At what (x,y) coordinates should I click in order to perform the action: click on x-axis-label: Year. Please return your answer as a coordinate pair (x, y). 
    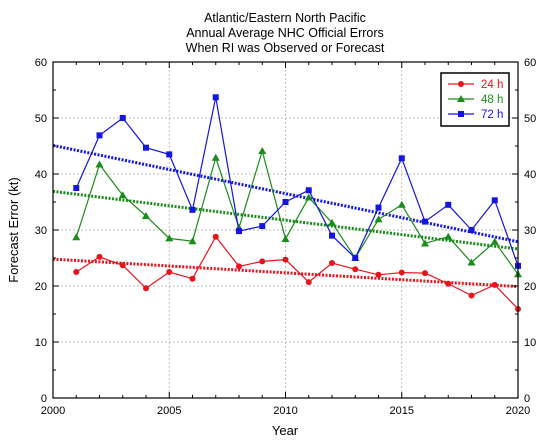
    Looking at the image, I should click on (285, 430).